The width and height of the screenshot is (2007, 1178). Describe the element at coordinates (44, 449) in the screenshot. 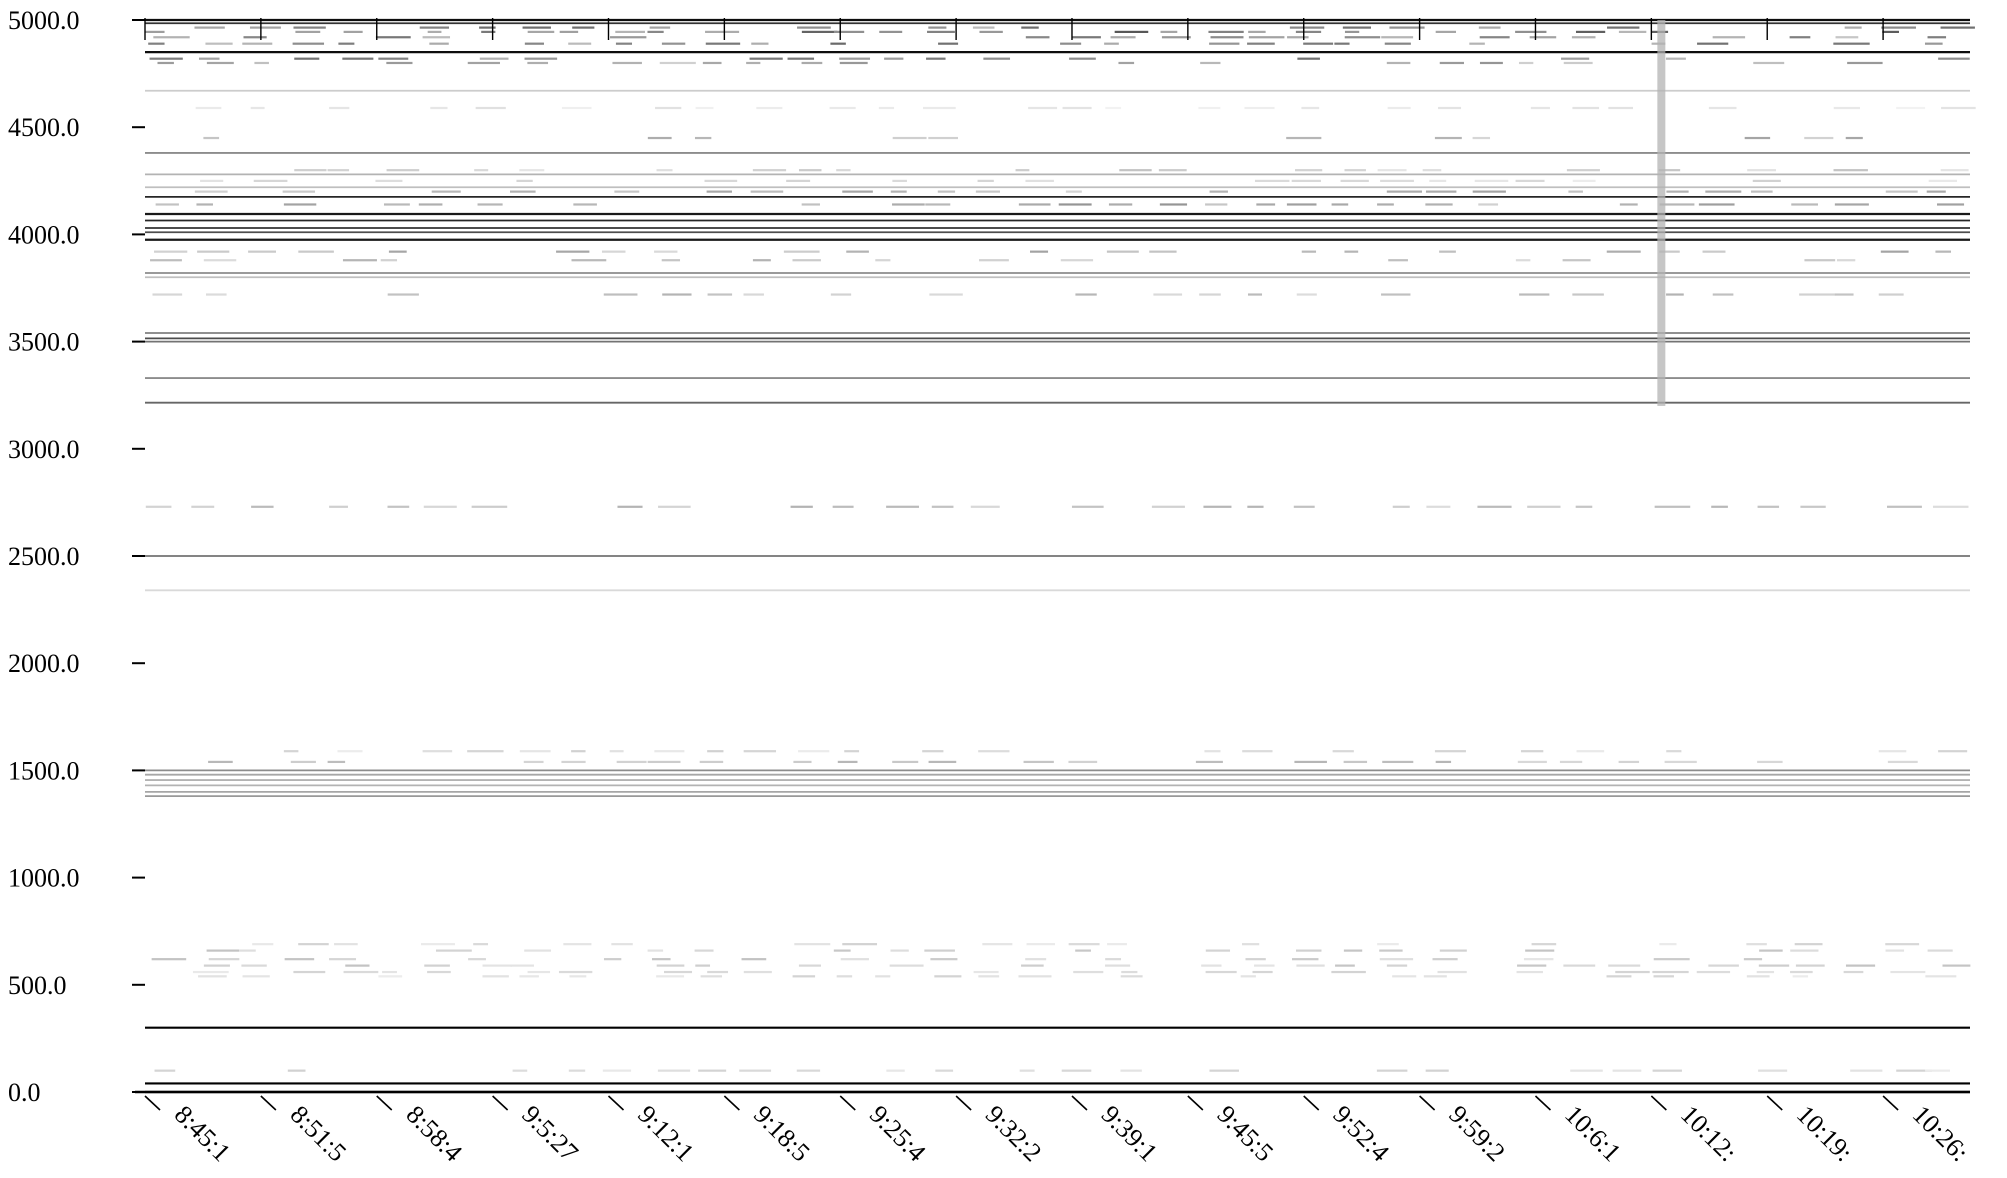

I see `y-tick-label: 3000.0` at that location.